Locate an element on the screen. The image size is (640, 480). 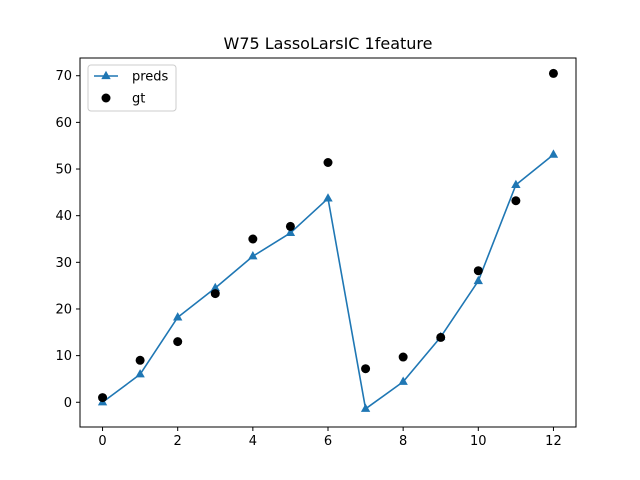
legend-gt-marker is located at coordinates (106, 98).